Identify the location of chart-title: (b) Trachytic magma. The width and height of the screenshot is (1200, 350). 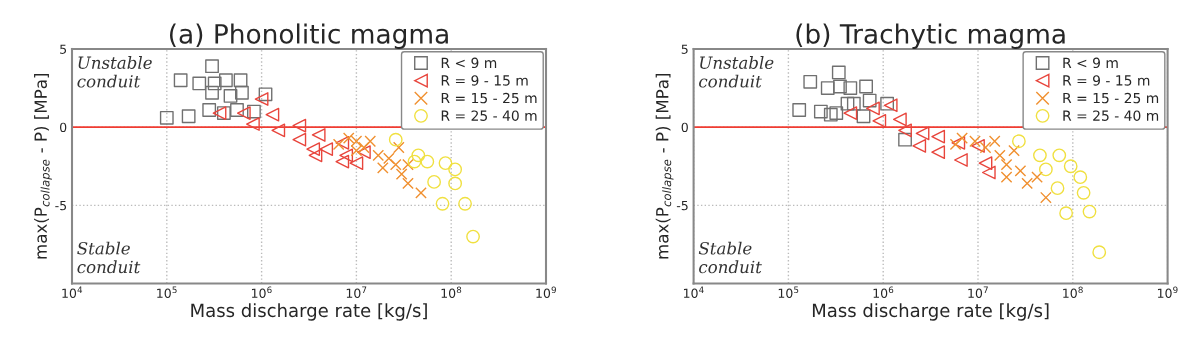
(930, 36).